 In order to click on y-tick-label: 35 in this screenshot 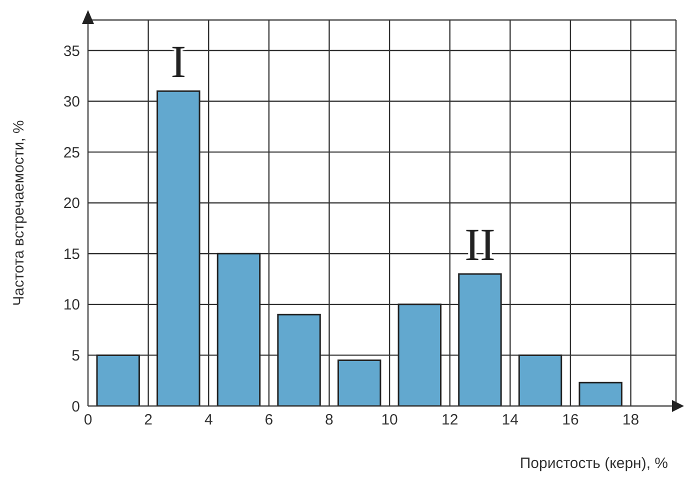, I will do `click(71, 51)`.